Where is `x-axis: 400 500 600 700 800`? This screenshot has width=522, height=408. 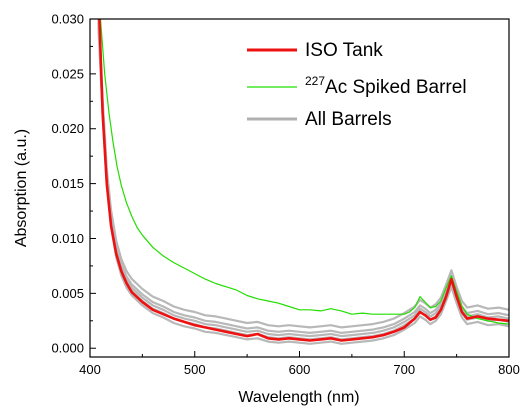
x-axis: 400 500 600 700 800 is located at coordinates (299, 364).